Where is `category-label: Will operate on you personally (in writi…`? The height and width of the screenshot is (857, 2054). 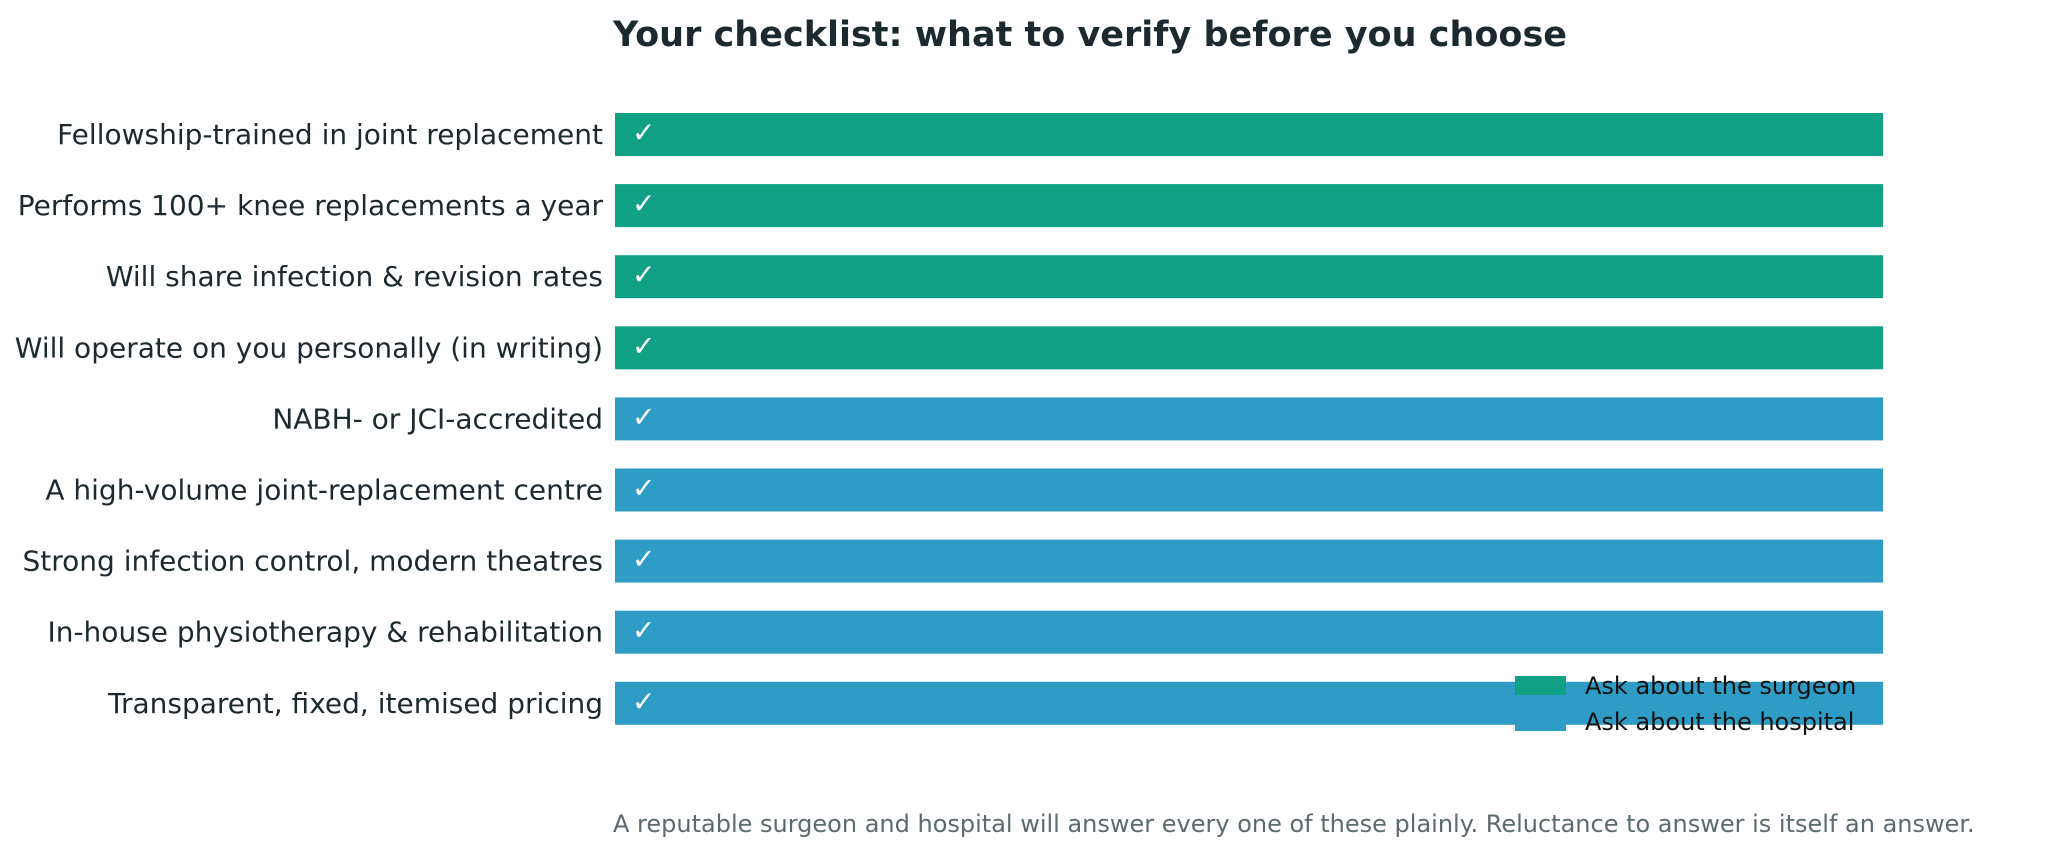 category-label: Will operate on you personally (in writi… is located at coordinates (309, 347).